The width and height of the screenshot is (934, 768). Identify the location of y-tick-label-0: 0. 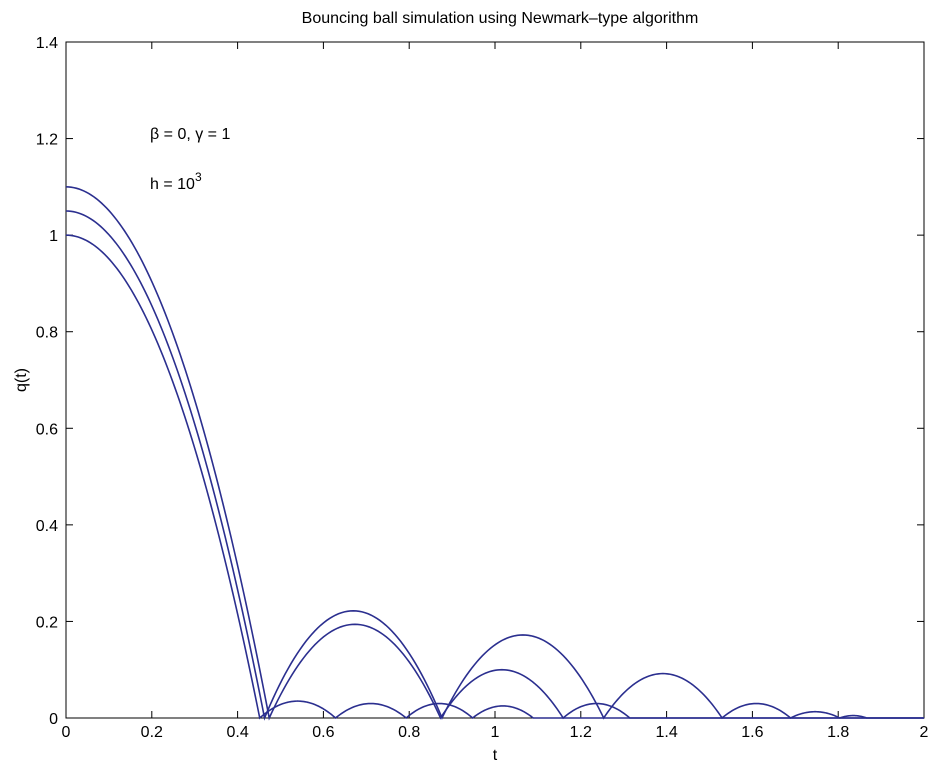
(53, 719).